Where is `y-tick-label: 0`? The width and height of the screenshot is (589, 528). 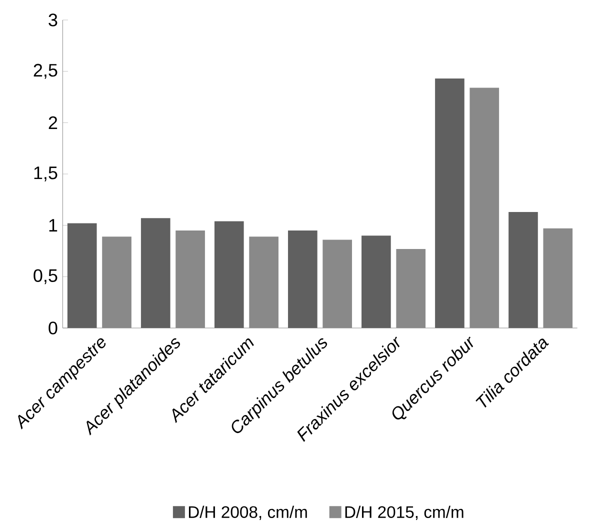
y-tick-label: 0 is located at coordinates (53, 328).